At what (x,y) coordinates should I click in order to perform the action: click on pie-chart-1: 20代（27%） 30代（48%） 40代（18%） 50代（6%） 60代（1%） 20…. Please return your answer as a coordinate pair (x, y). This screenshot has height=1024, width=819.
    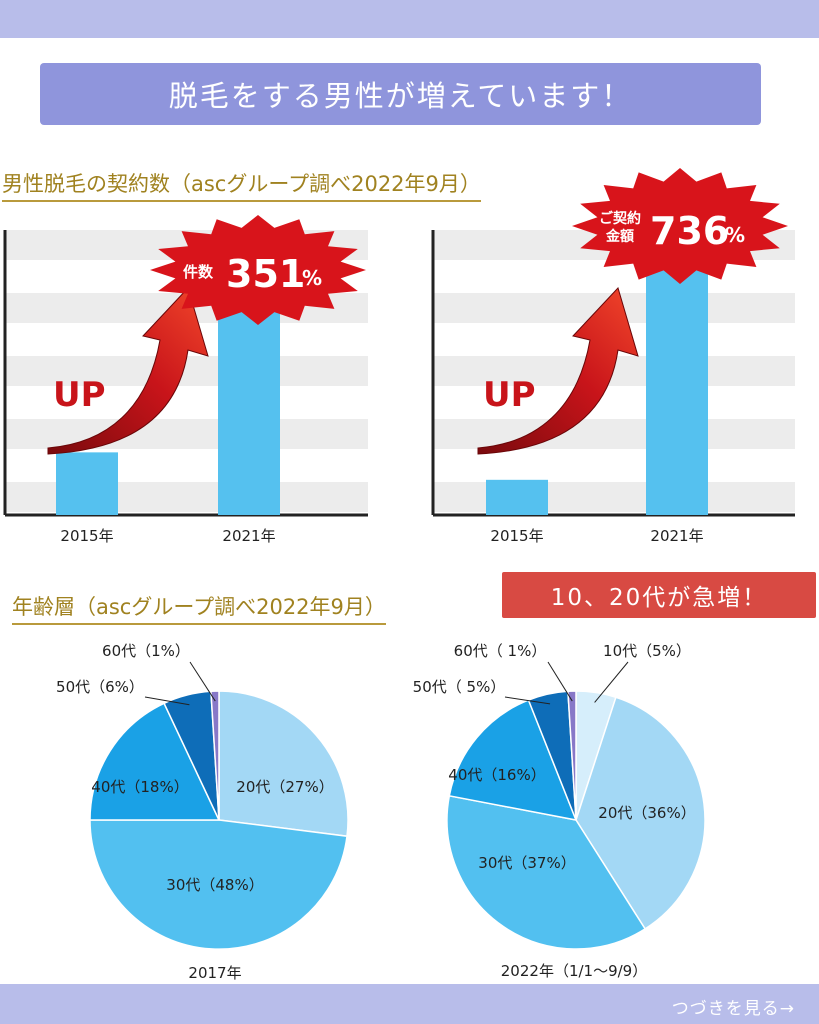
    Looking at the image, I should click on (202, 812).